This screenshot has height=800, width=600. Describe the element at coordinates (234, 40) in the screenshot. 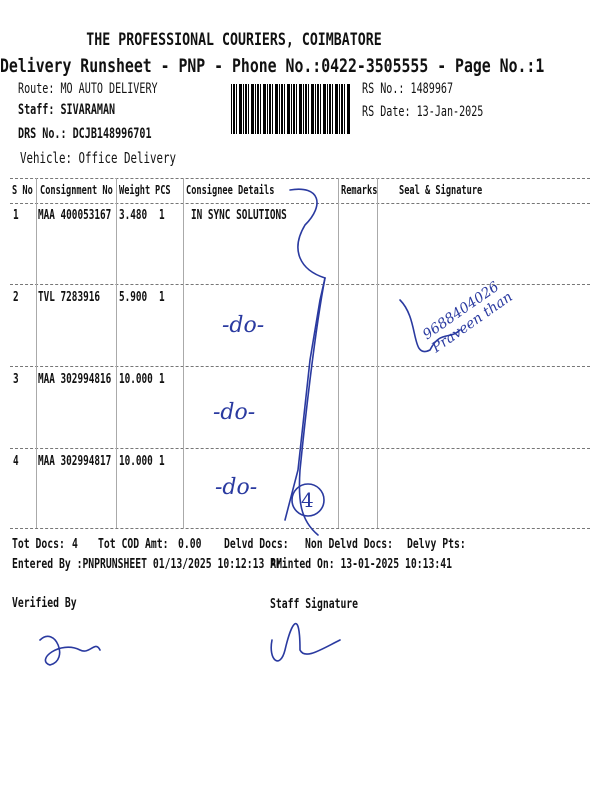

I see `company-title: THE PROFESSIONAL COURIERS, COIMBATORE` at that location.